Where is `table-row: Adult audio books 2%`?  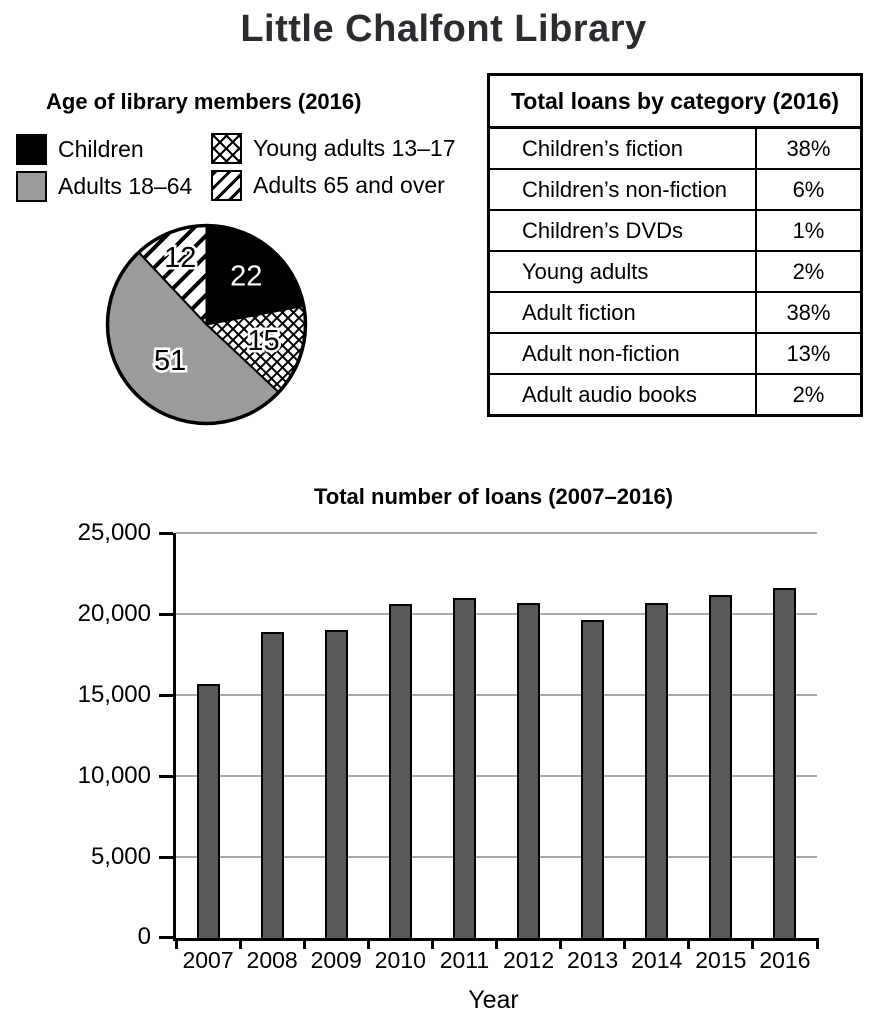
table-row: Adult audio books 2% is located at coordinates (675, 395).